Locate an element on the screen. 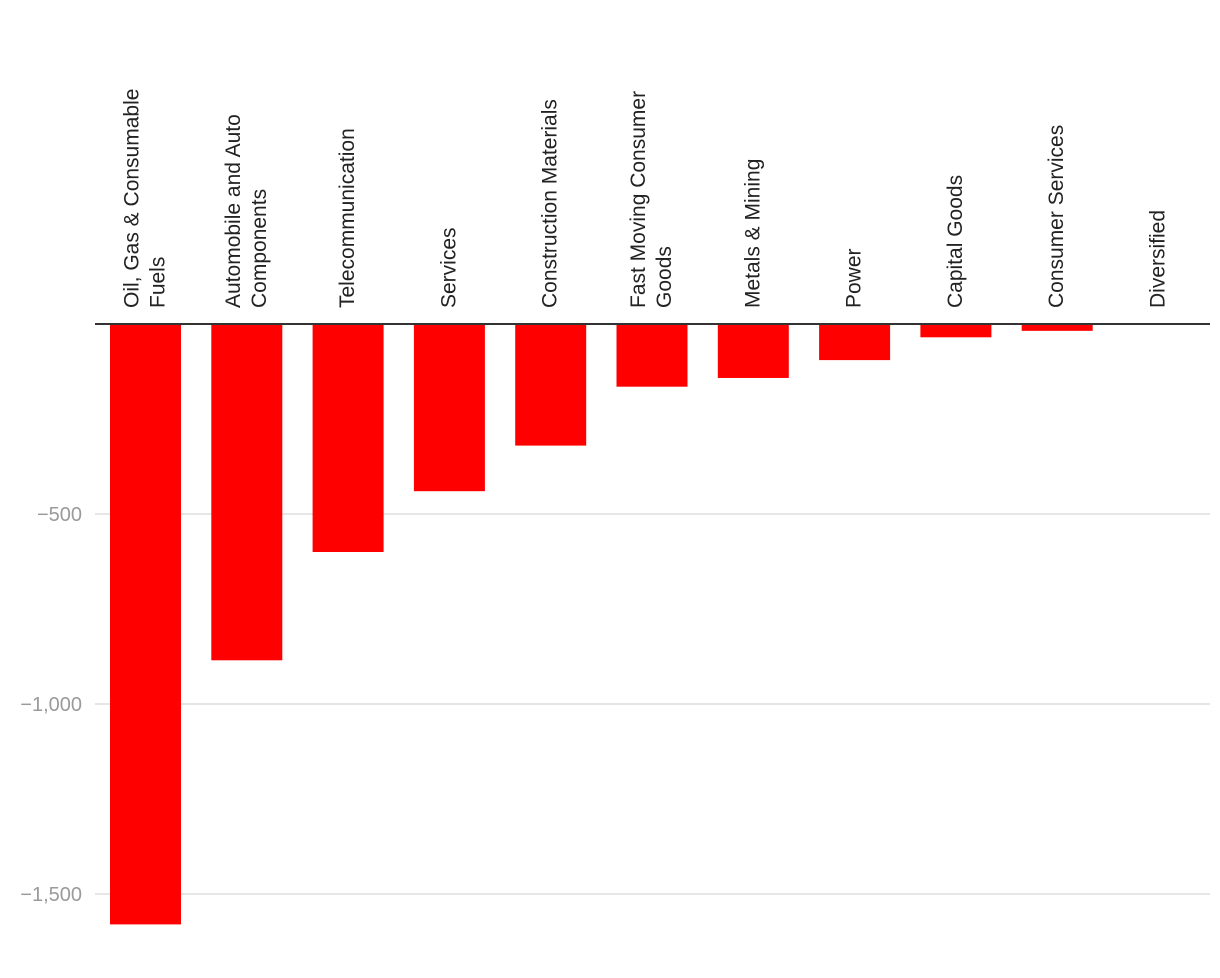  category-label: Oil, Gas & Consumable Fuels is located at coordinates (145, 198).